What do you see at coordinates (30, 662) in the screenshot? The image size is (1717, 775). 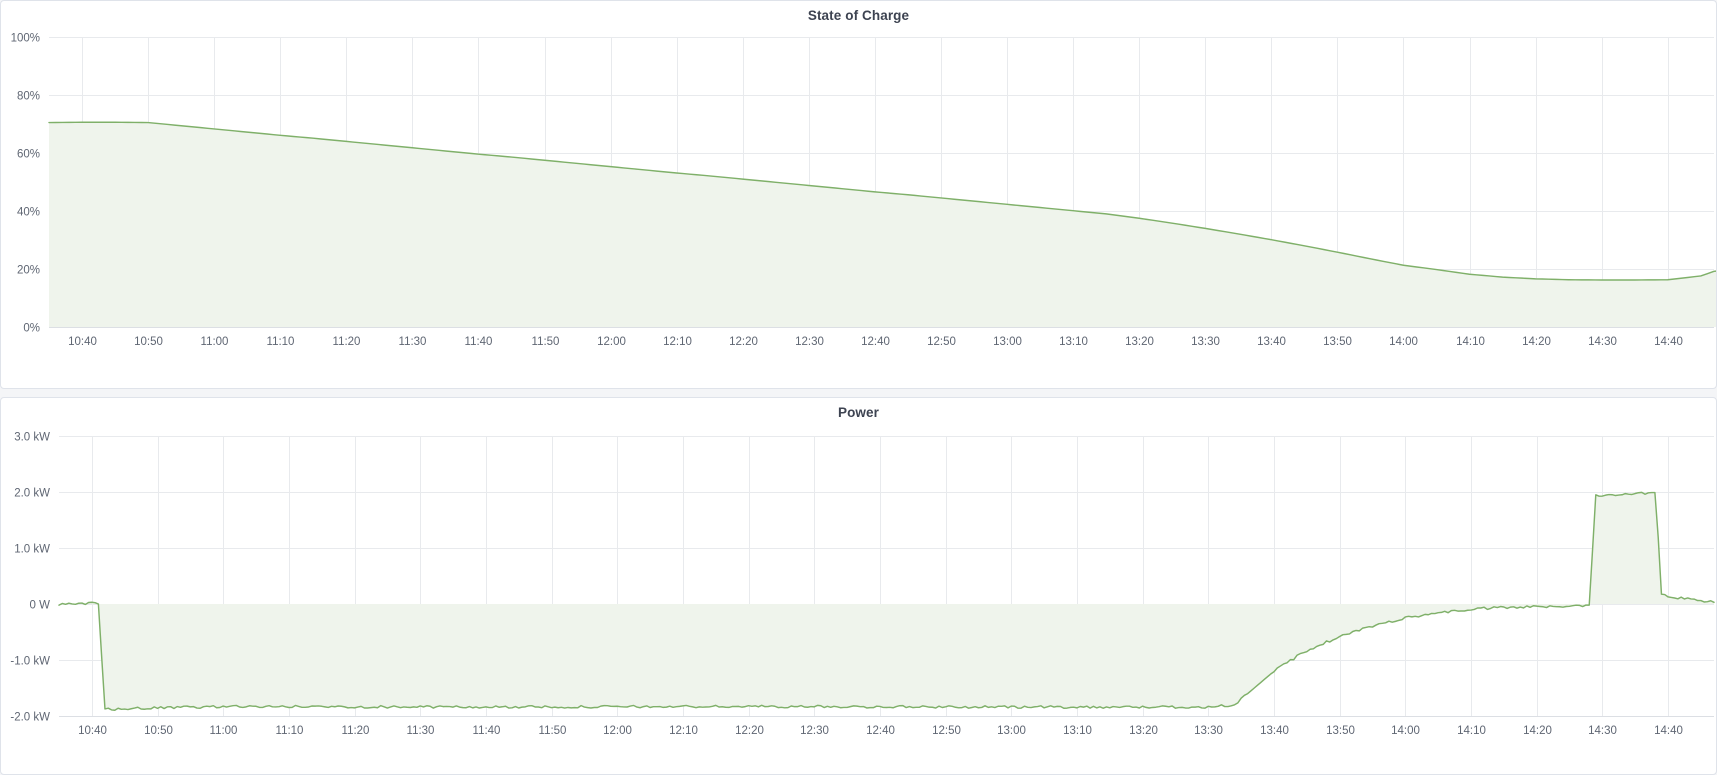 I see `y-tick-label: -1.0 kW` at bounding box center [30, 662].